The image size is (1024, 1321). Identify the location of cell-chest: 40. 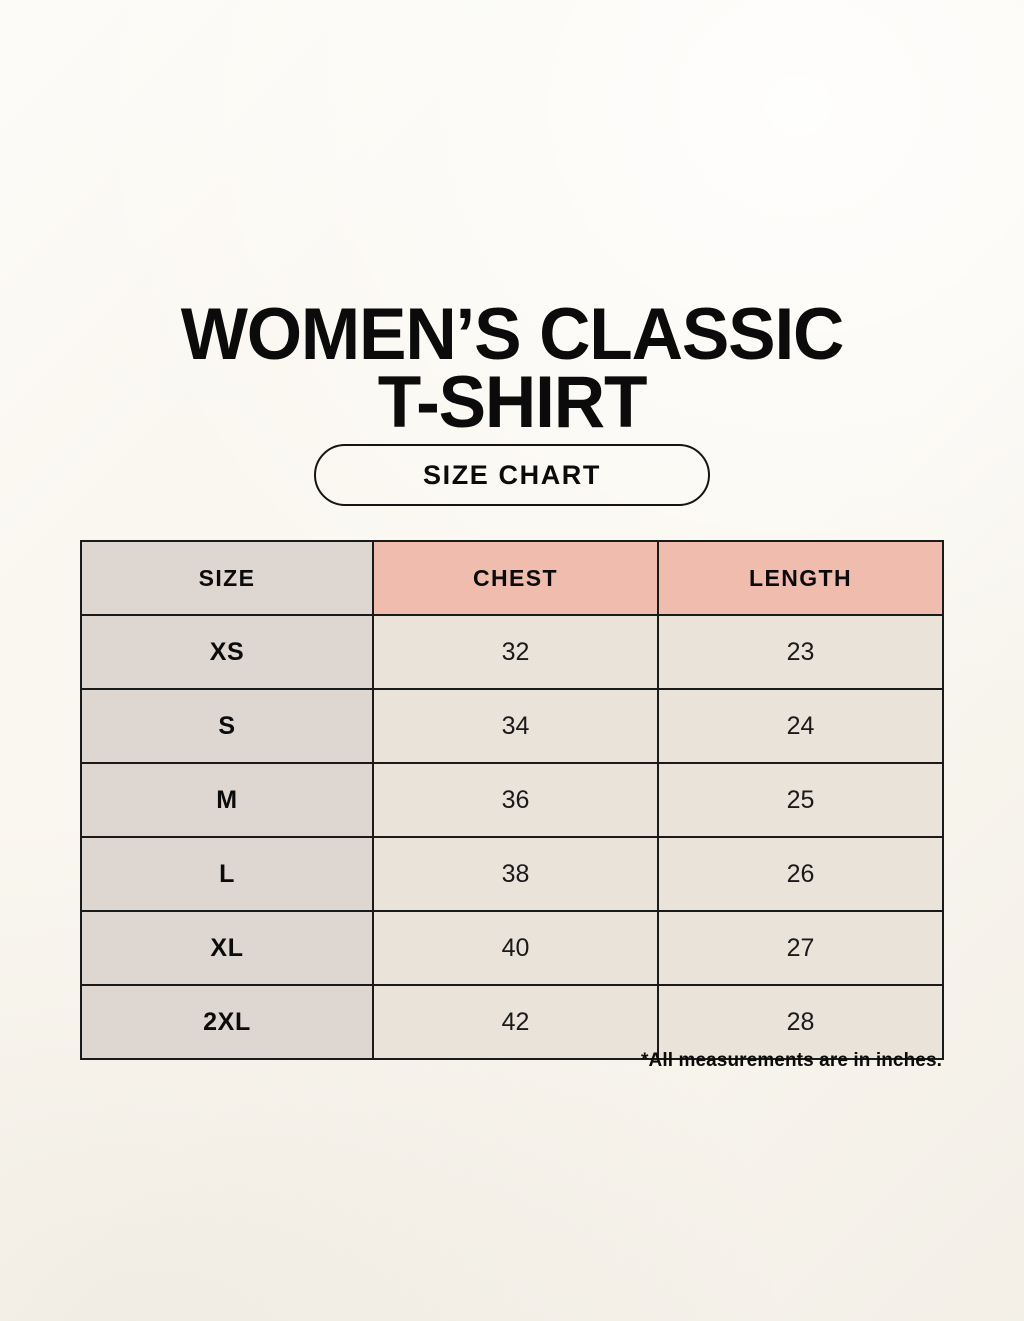
(515, 948).